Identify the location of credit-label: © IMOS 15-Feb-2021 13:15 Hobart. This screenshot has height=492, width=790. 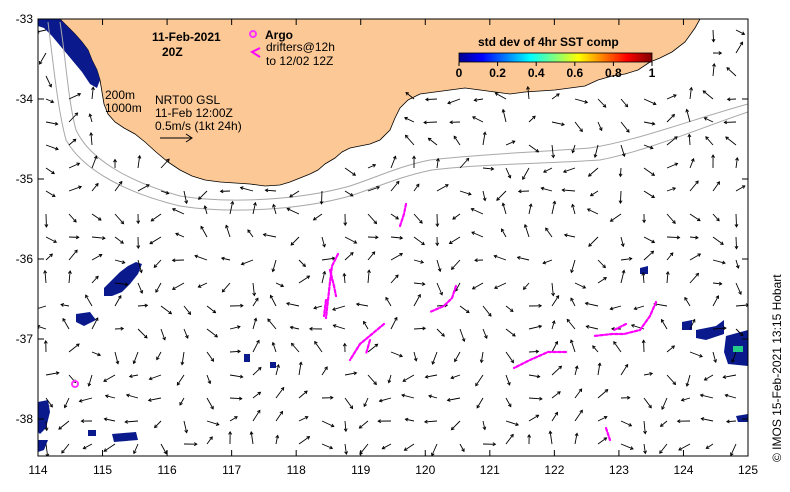
(777, 368).